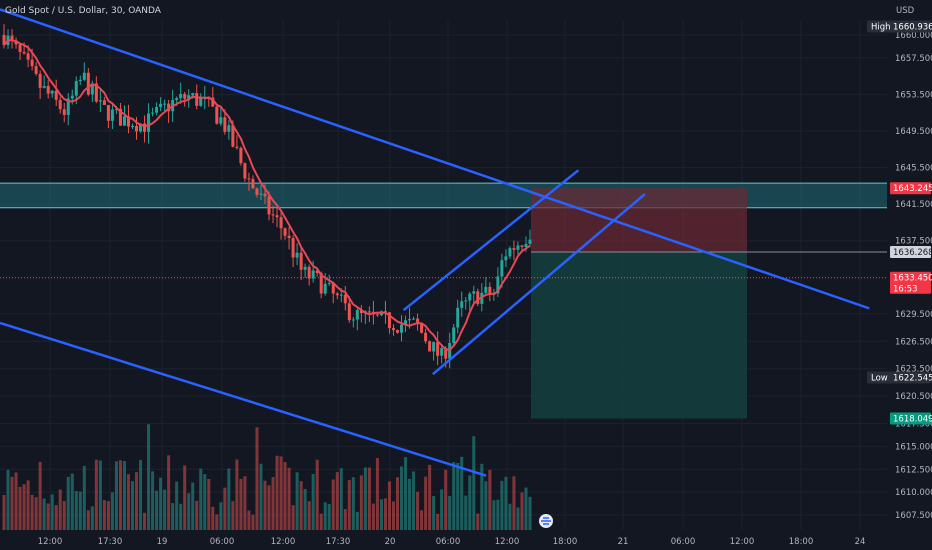  What do you see at coordinates (913, 447) in the screenshot?
I see `price-tick-label: 1615.000` at bounding box center [913, 447].